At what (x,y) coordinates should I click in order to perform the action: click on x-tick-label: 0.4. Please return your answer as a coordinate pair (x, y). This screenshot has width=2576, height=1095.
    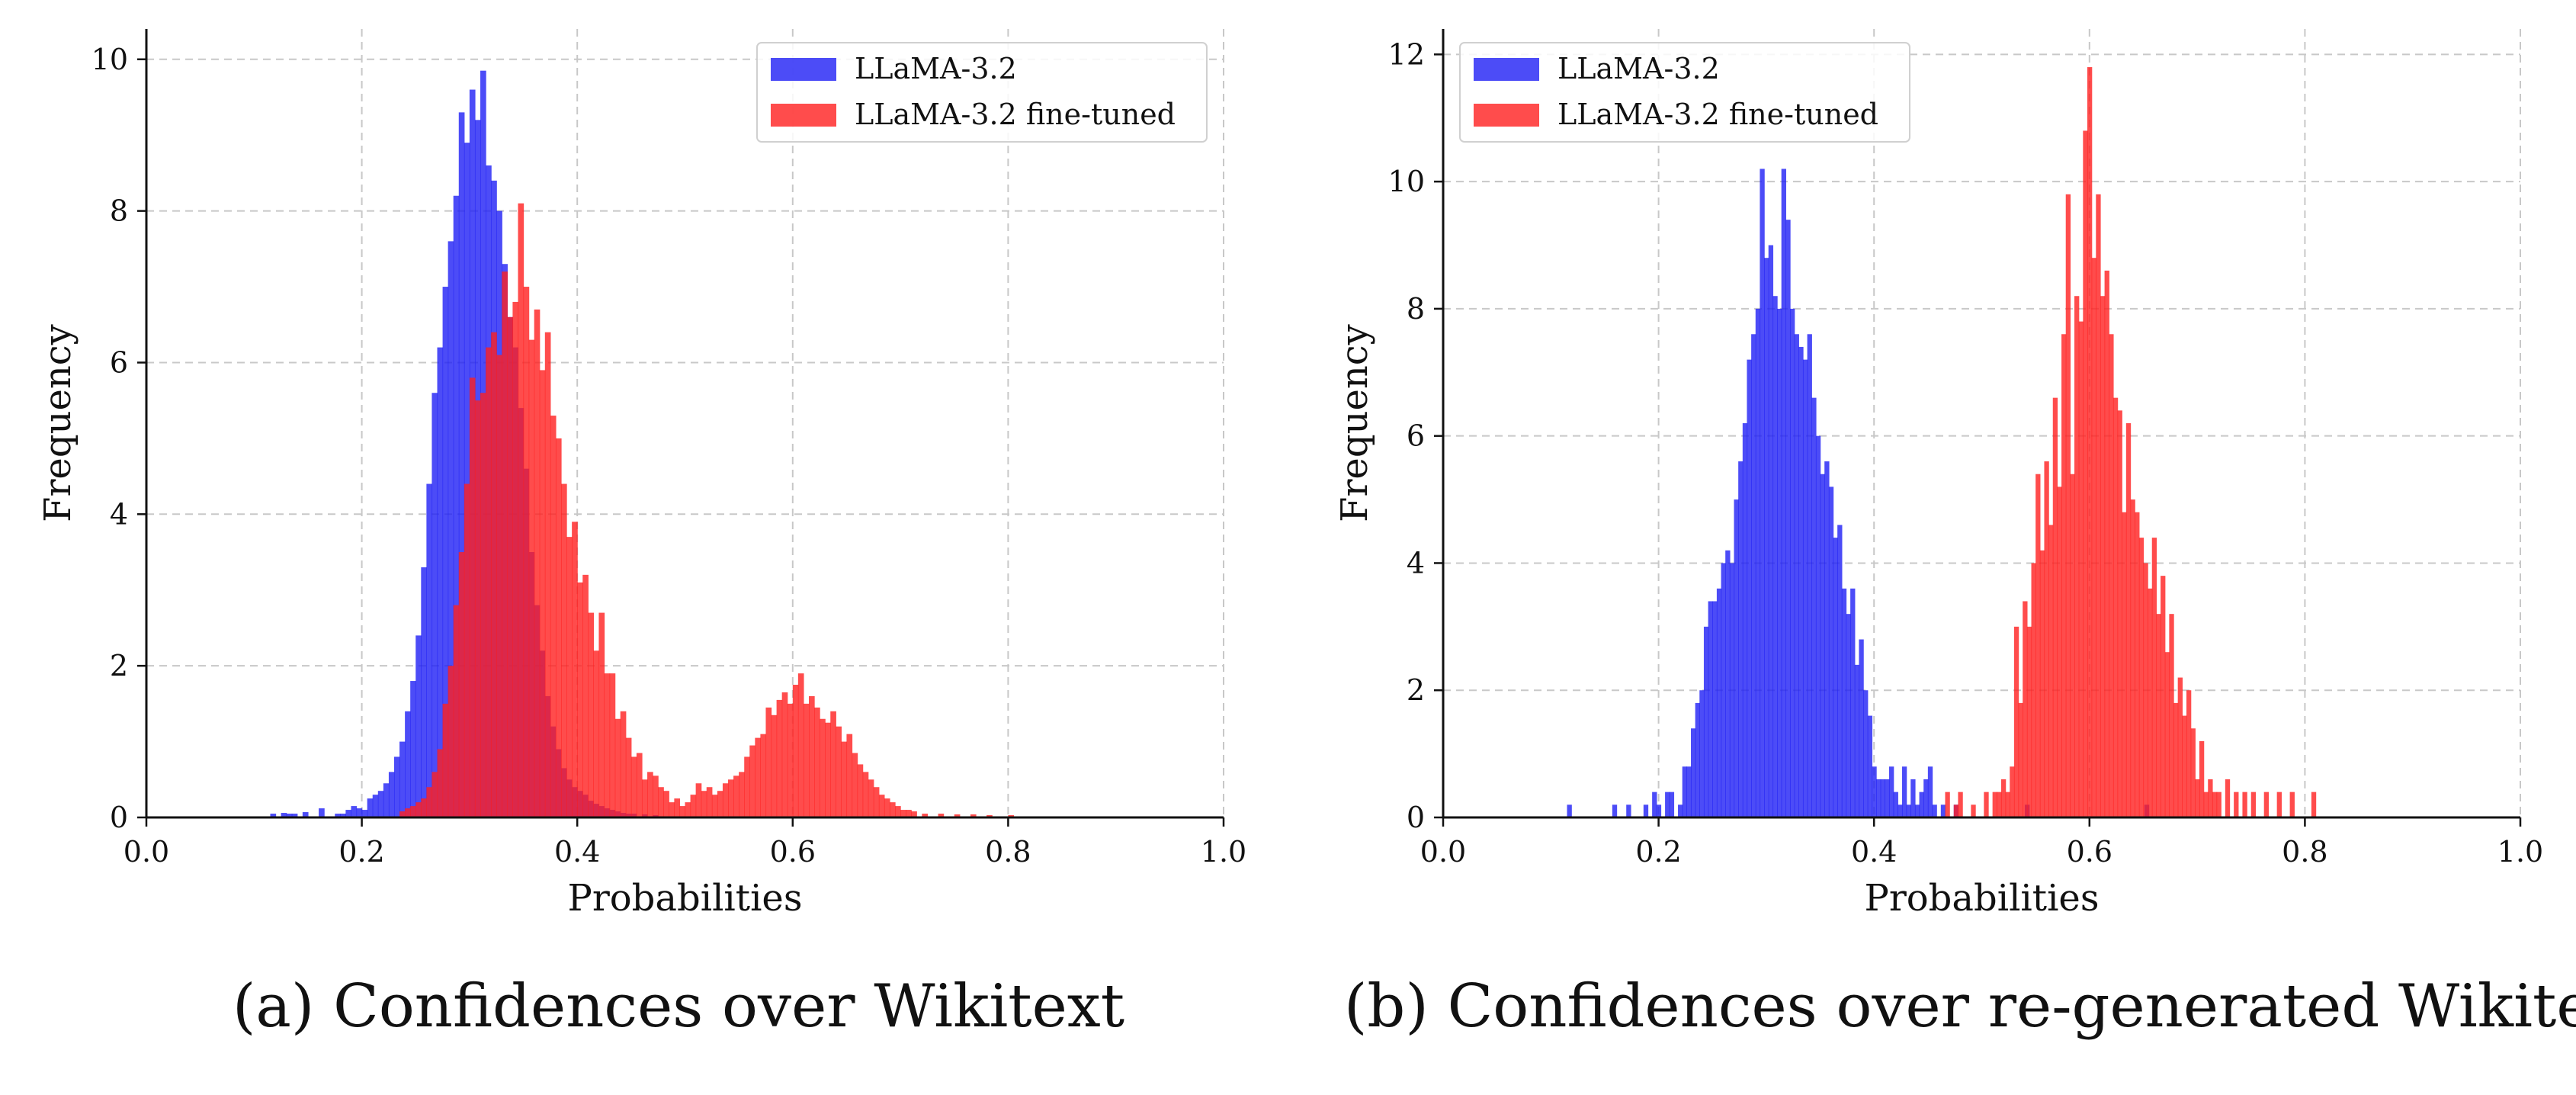
    Looking at the image, I should click on (577, 852).